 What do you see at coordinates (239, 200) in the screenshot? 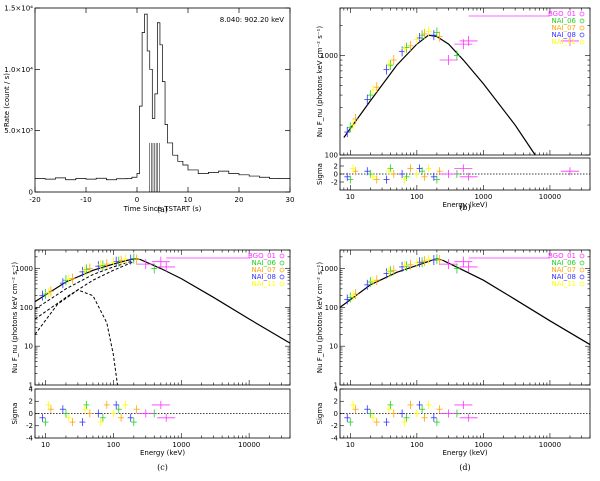
I see `x-tick-label: 20` at bounding box center [239, 200].